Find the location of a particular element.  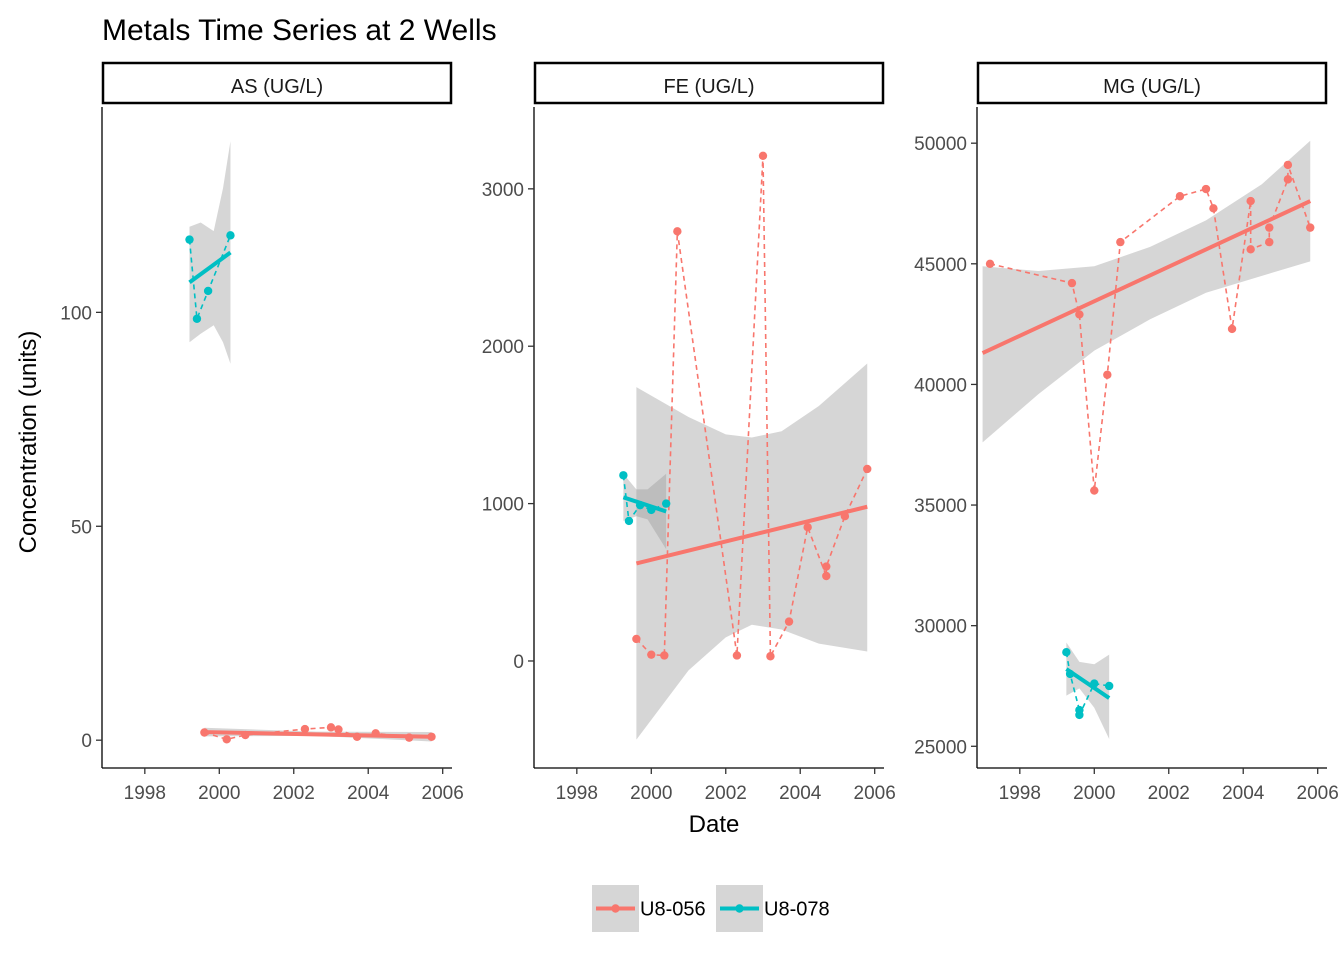

y-tick-label: 45000 is located at coordinates (940, 265).